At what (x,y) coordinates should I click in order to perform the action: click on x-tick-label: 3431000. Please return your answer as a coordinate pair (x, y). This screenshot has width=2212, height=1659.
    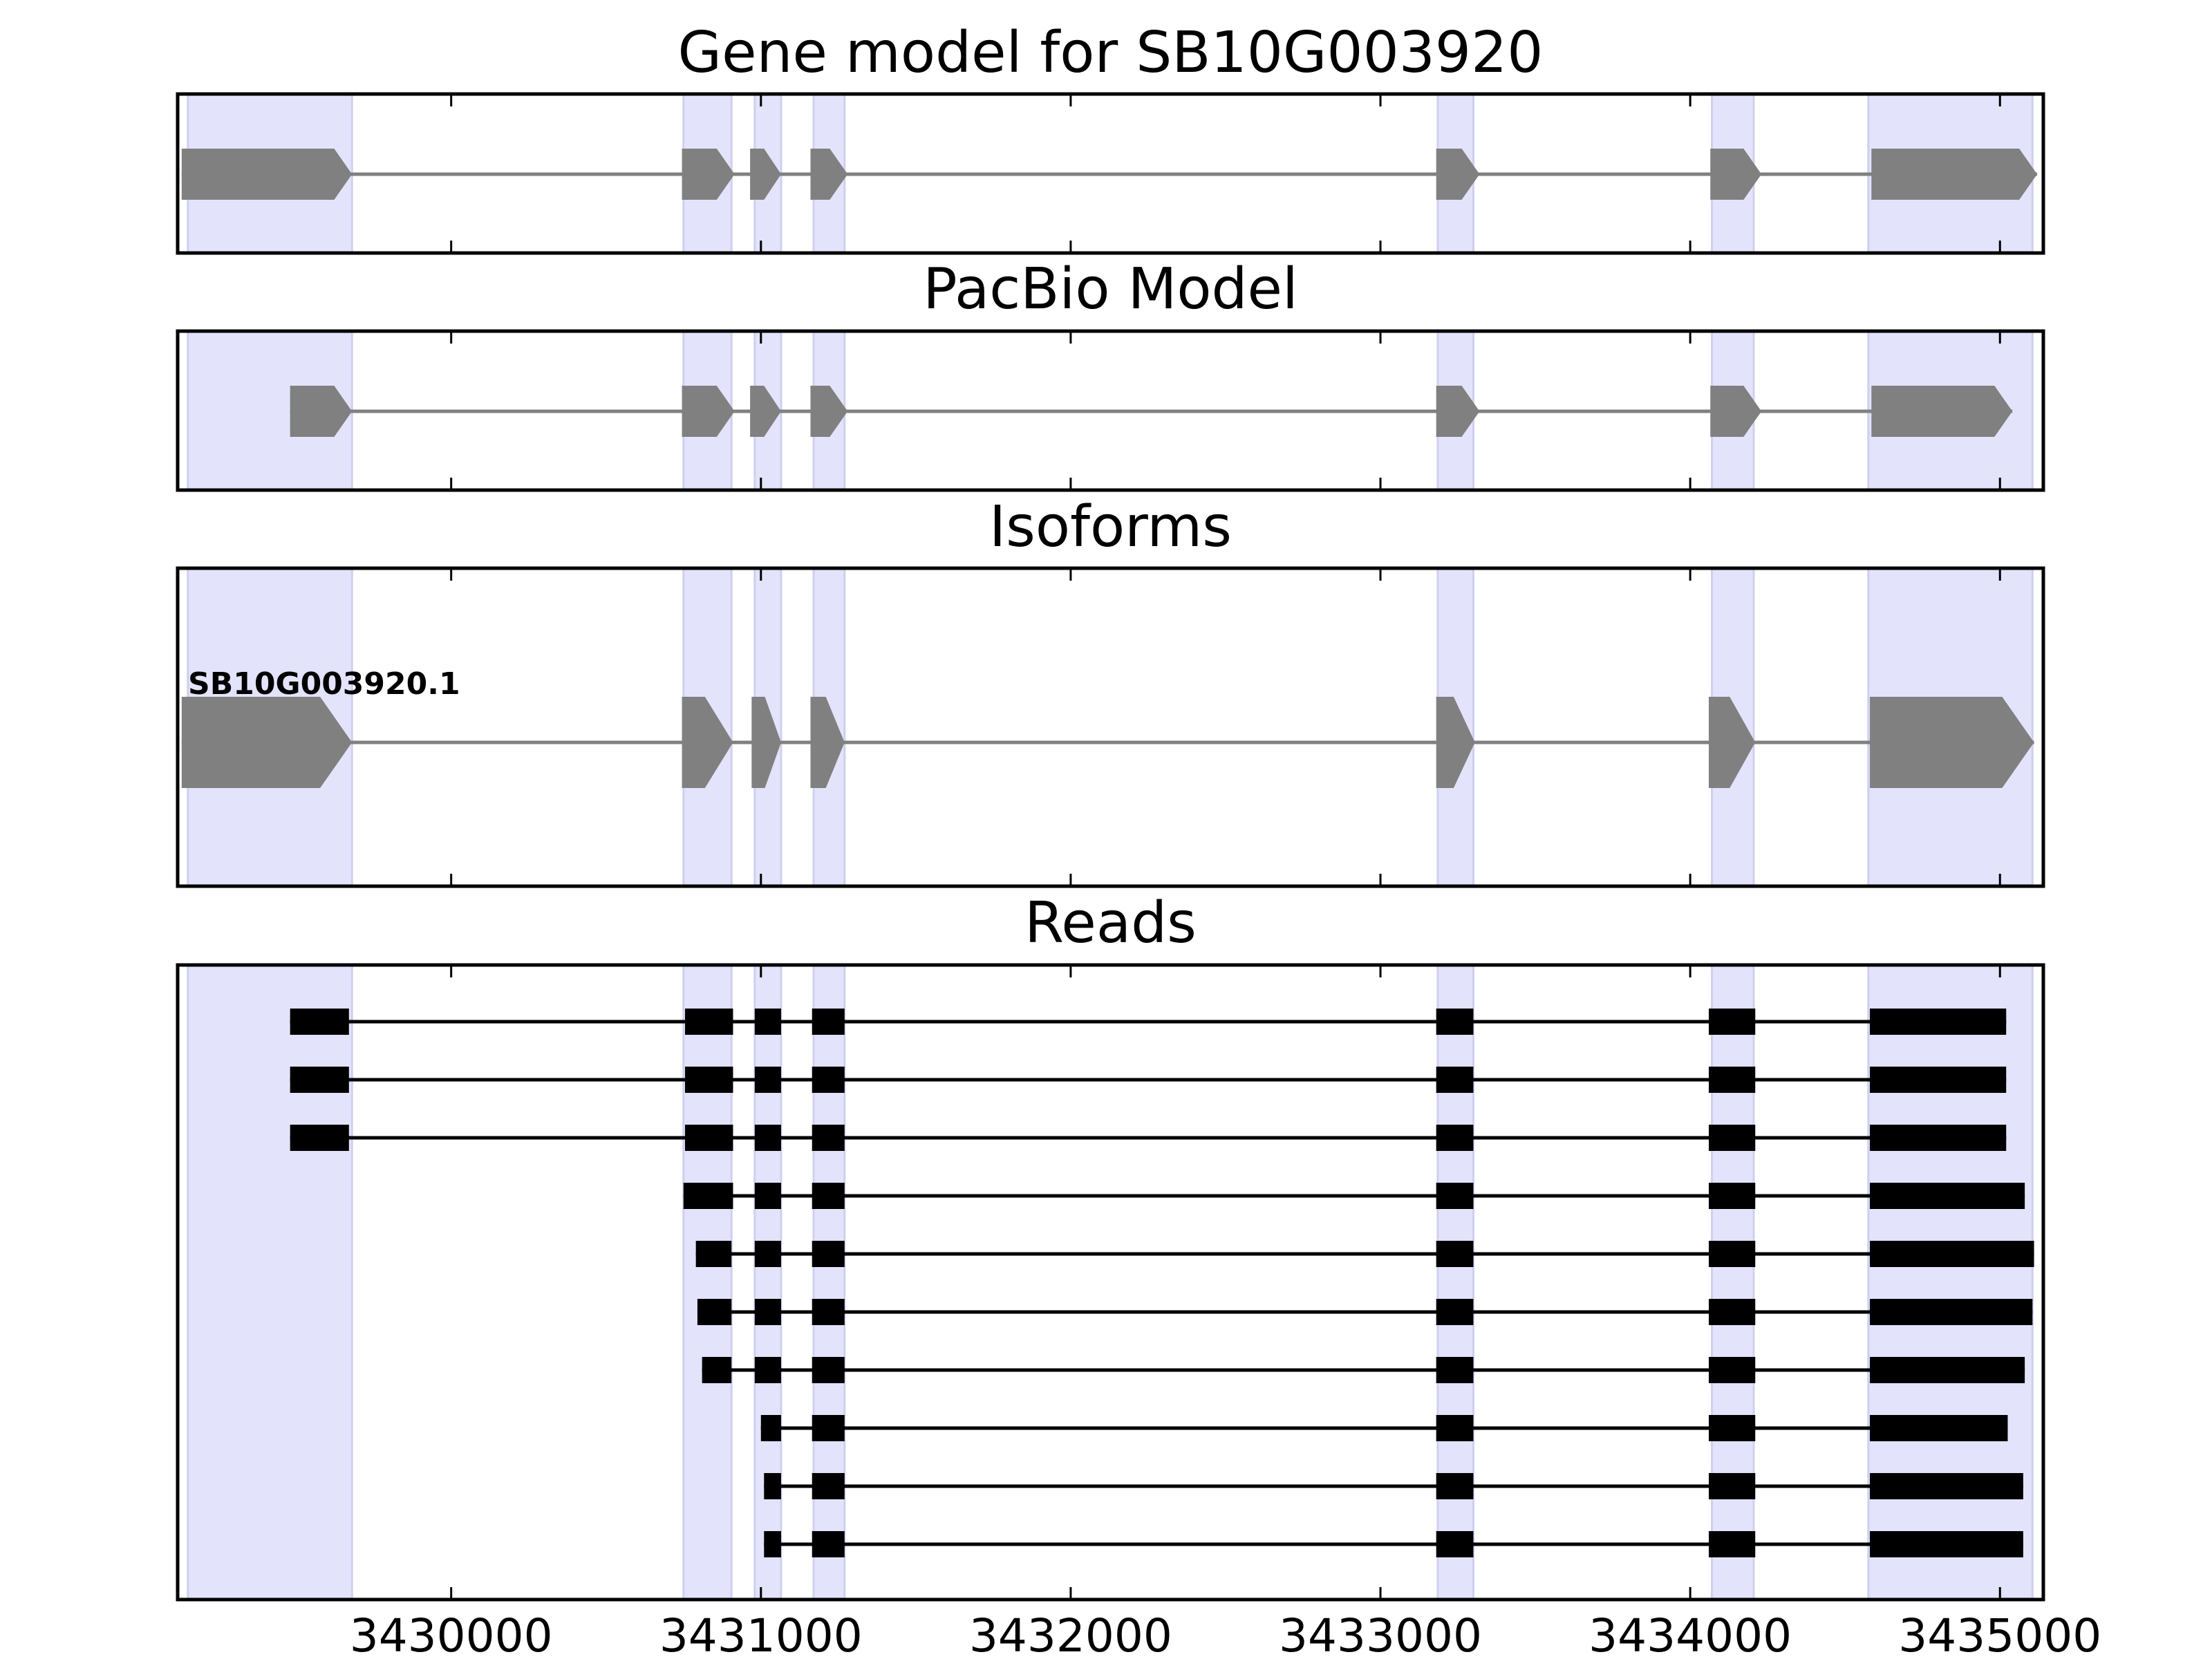
    Looking at the image, I should click on (761, 1634).